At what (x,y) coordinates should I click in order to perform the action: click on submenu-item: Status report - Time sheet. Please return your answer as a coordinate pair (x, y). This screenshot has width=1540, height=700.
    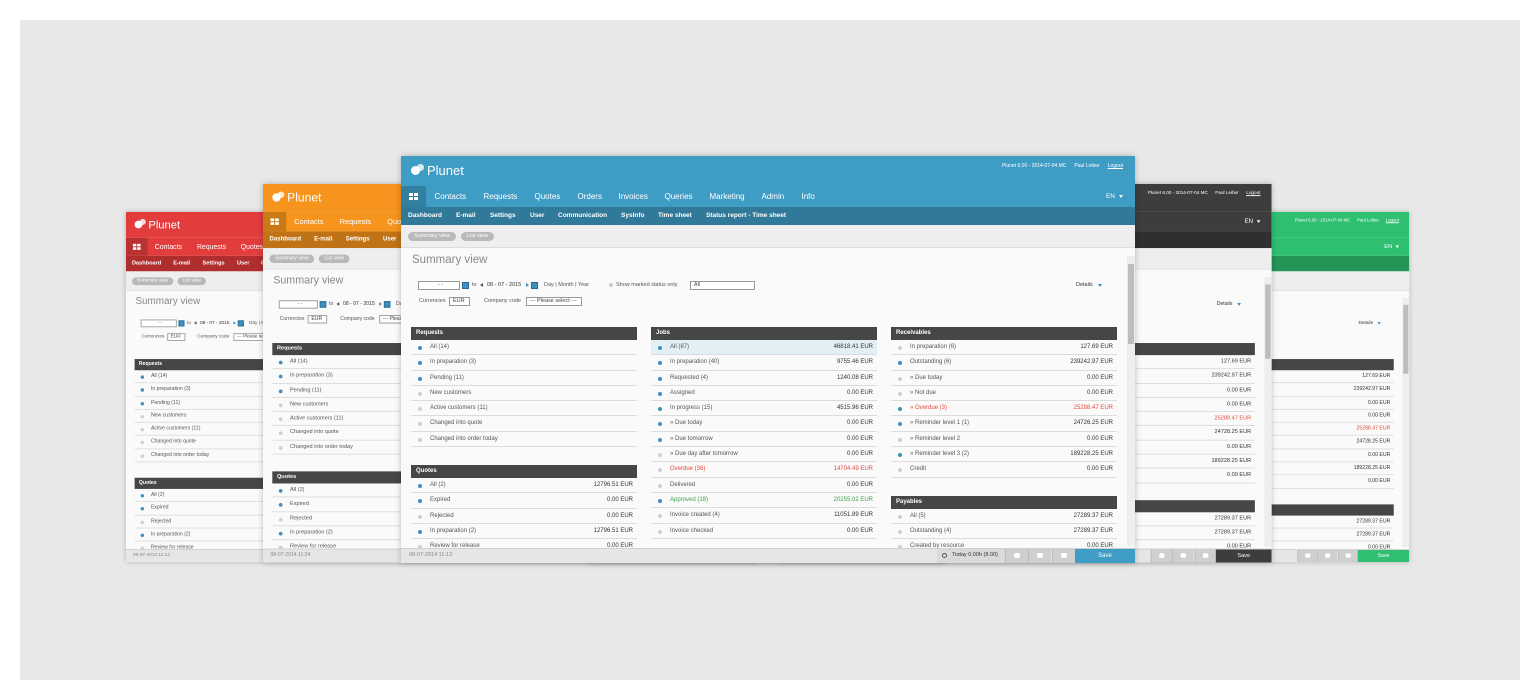
    Looking at the image, I should click on (746, 215).